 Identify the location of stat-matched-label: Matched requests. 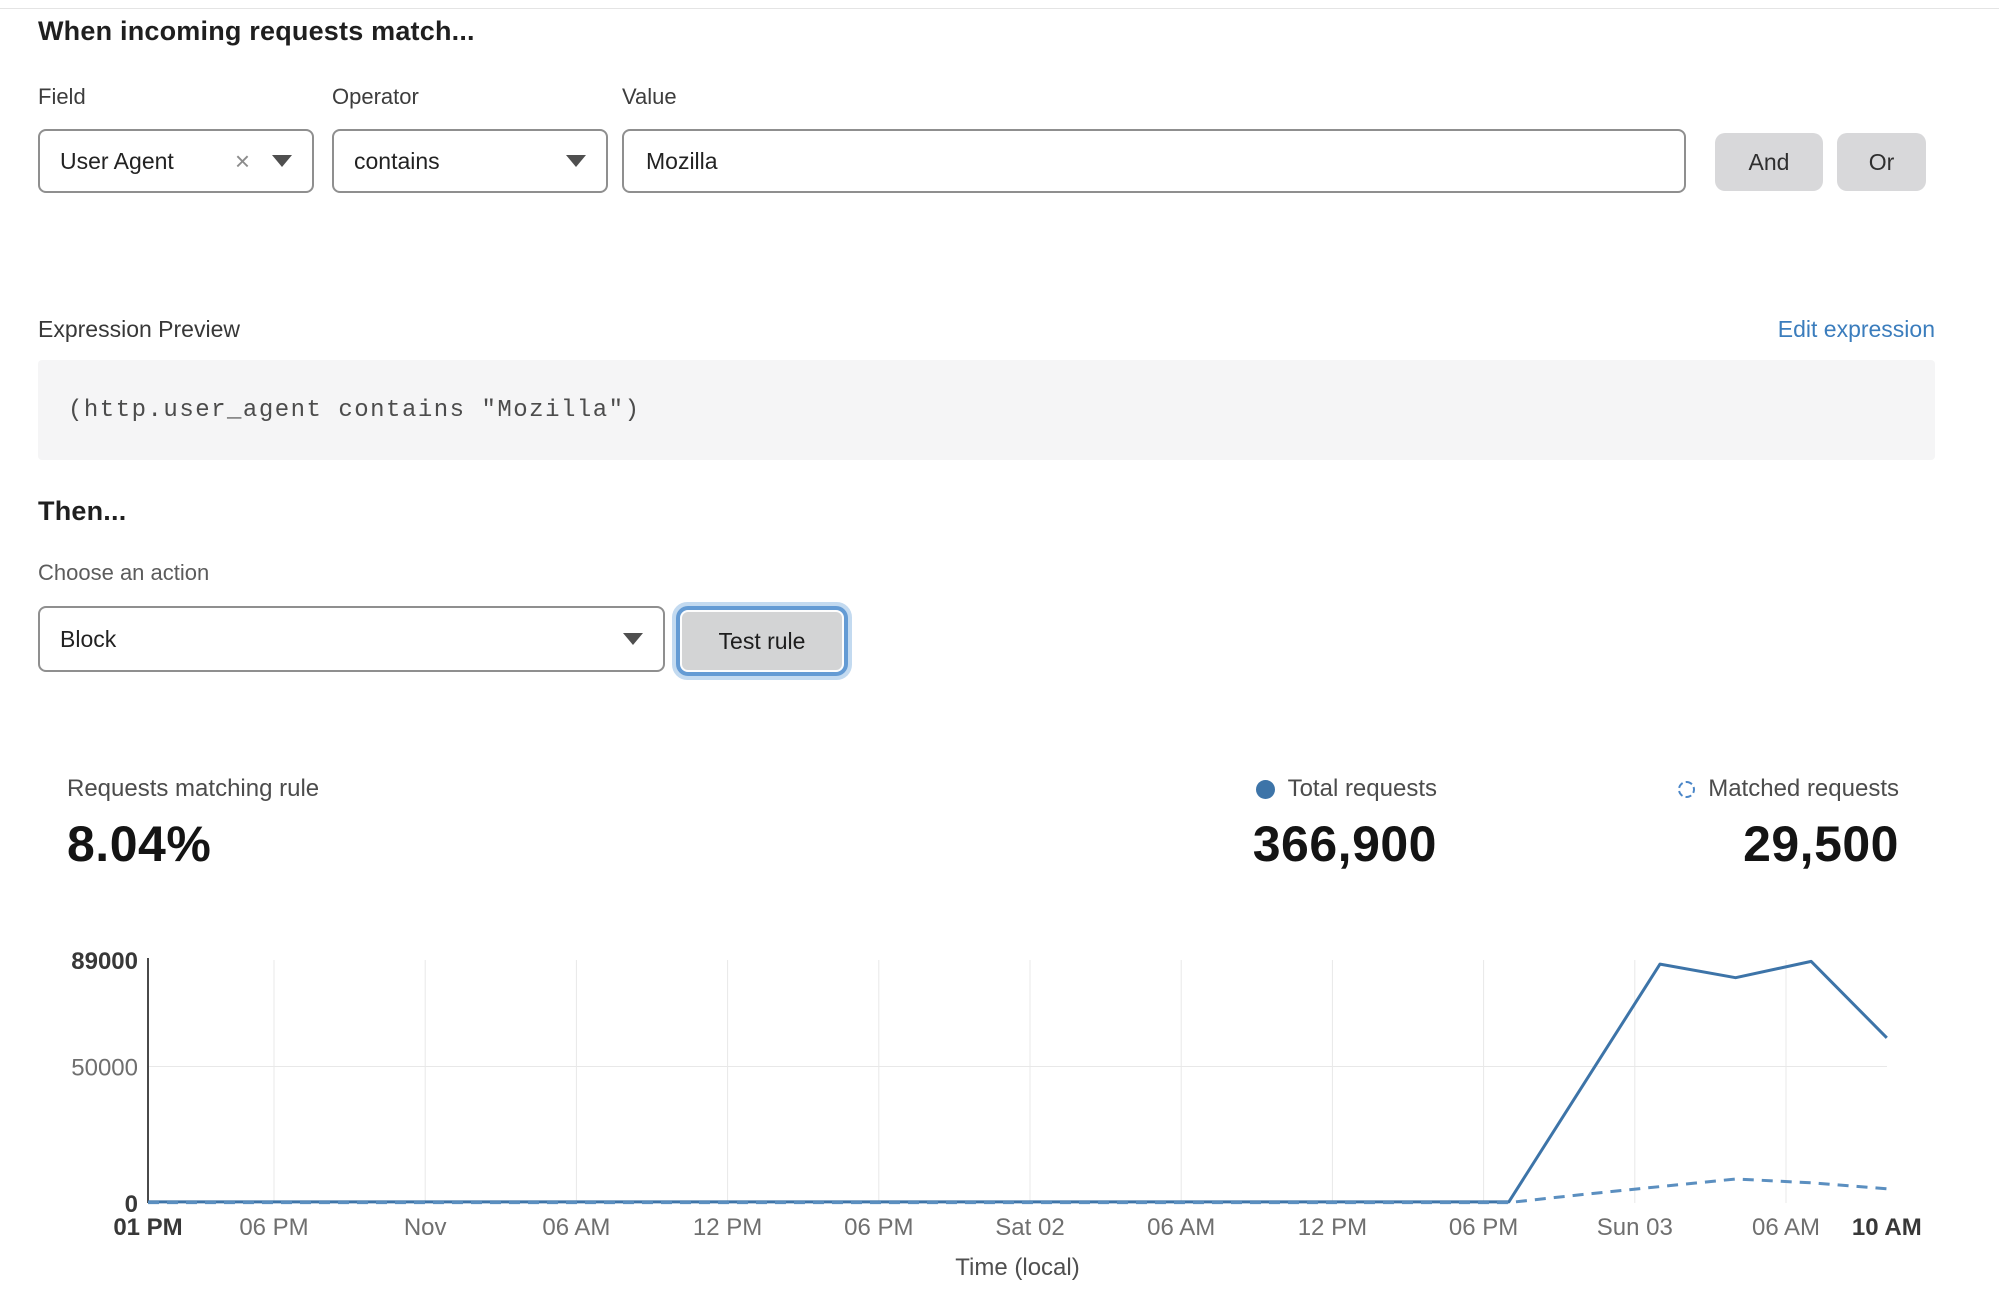
(1803, 788).